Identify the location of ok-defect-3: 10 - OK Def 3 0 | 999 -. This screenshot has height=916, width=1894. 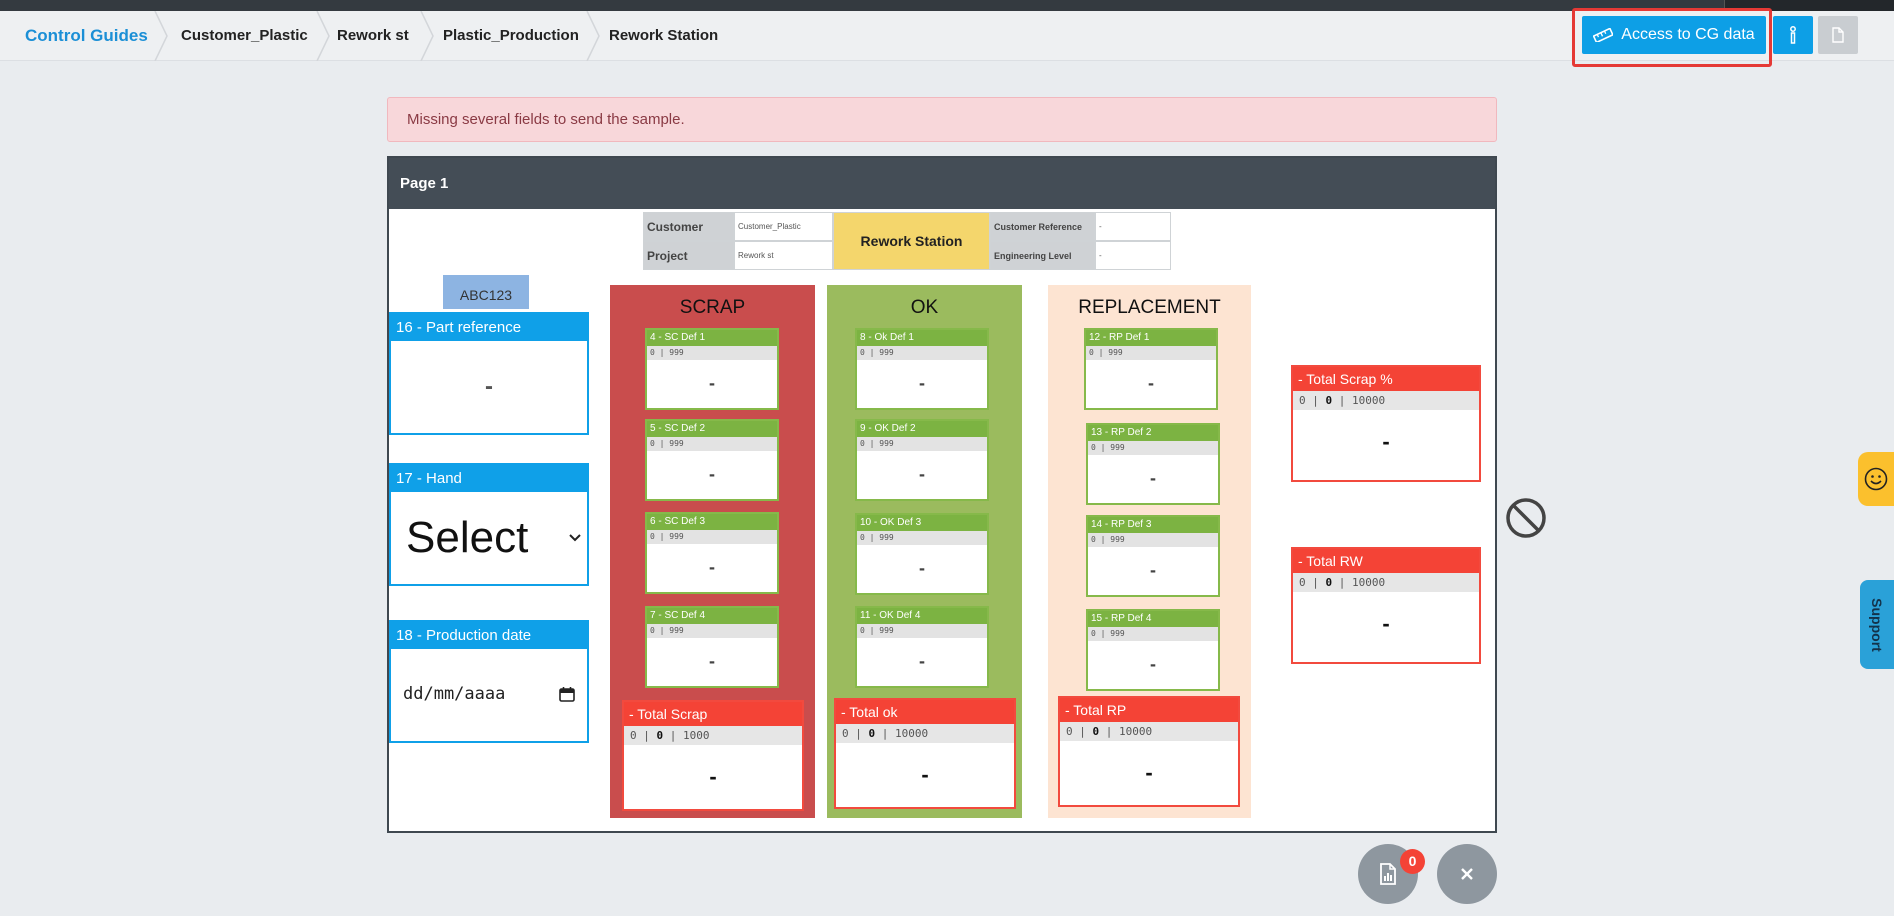
(922, 554).